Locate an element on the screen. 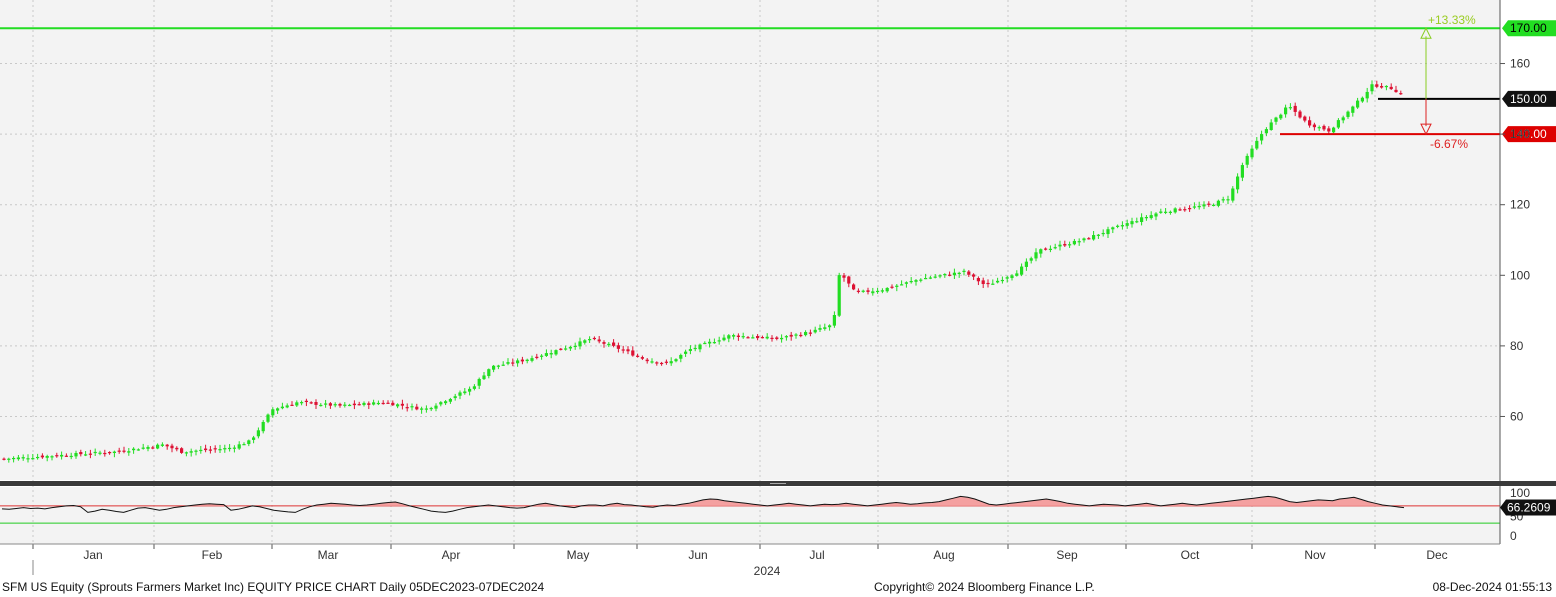 The image size is (1556, 597). month-label-may: May is located at coordinates (578, 555).